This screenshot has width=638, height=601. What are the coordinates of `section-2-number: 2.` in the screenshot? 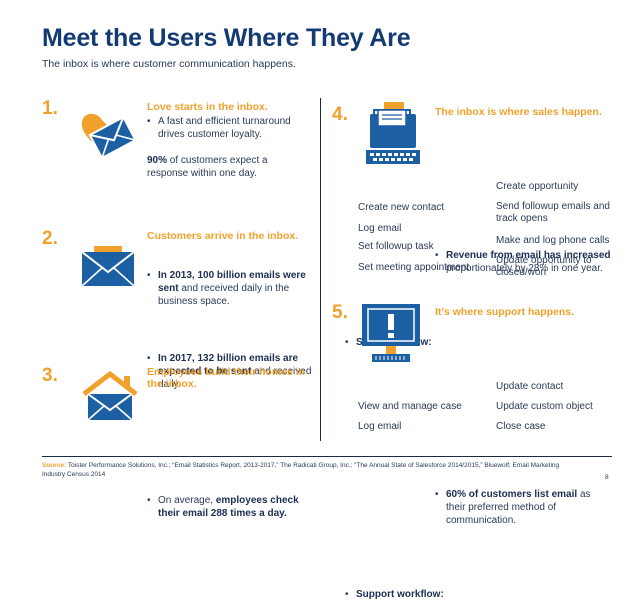 It's located at (50, 238).